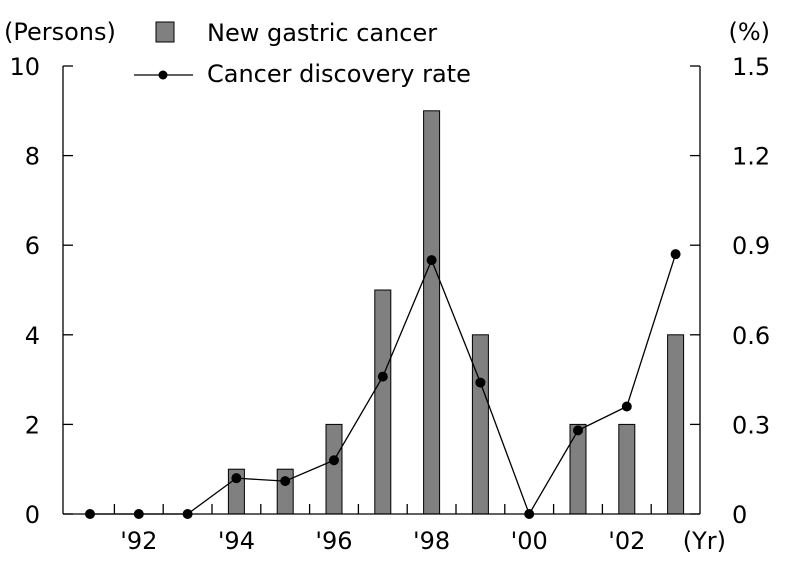 The height and width of the screenshot is (565, 789). What do you see at coordinates (431, 541) in the screenshot?
I see `x-axis-tick-label: '98` at bounding box center [431, 541].